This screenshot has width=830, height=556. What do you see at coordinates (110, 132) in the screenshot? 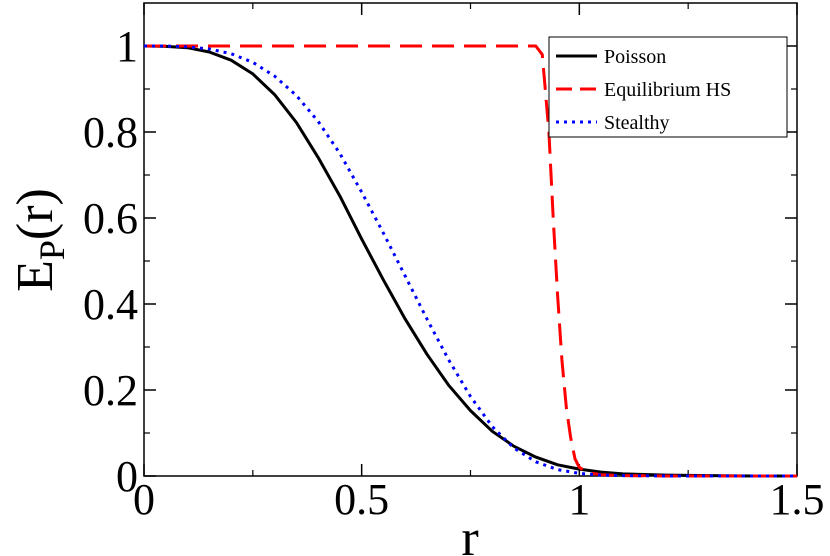
I see `y-tick-label: 0.8` at bounding box center [110, 132].